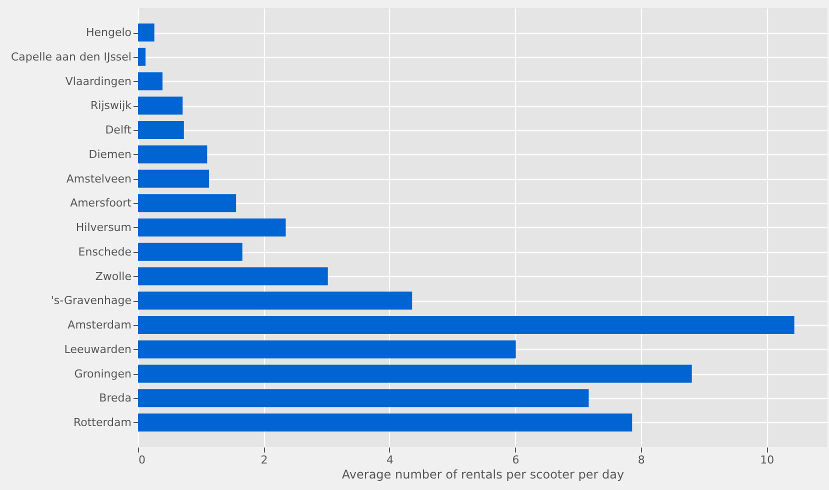 This screenshot has width=829, height=490. I want to click on x-axis-title: Average number of rentals per scooter per day, so click(483, 475).